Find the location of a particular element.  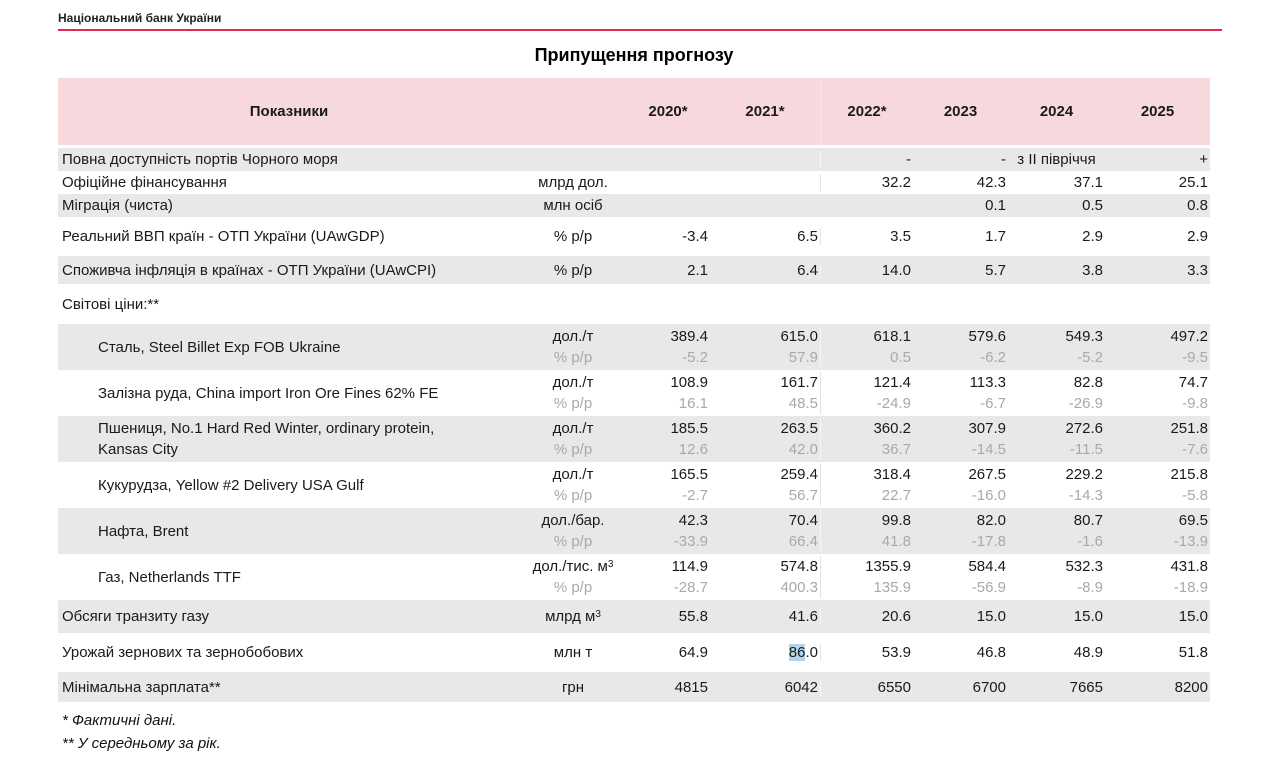

value-cell: 165.5 -2.7 is located at coordinates (689, 485).